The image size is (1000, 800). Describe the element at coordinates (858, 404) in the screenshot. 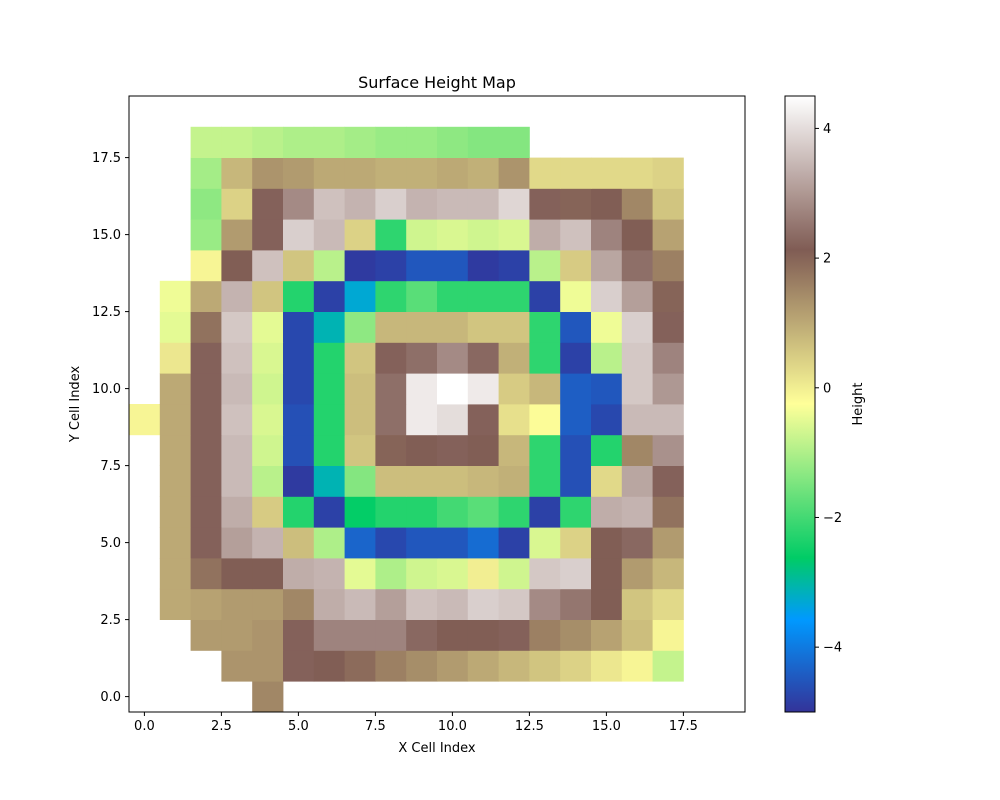

I see `colorbar-label: Height` at that location.